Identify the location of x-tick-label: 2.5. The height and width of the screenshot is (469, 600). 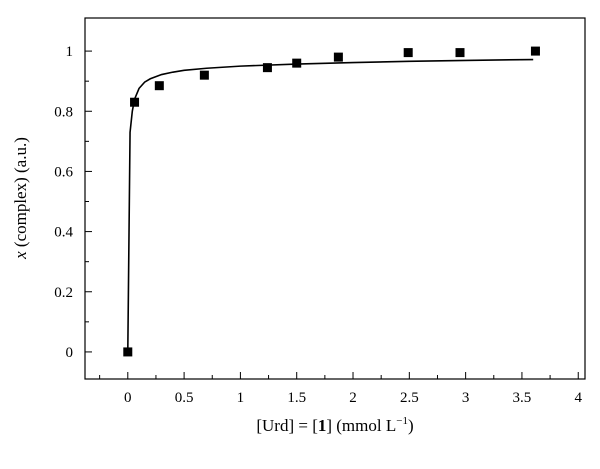
(409, 398).